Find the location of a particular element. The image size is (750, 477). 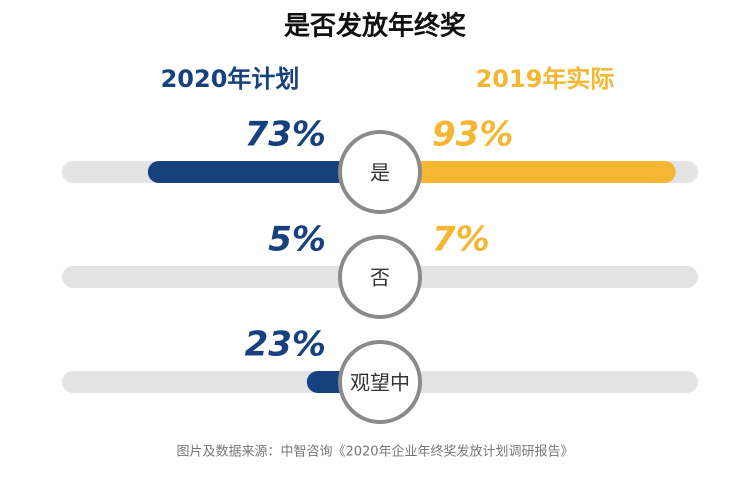

value-label: 73% is located at coordinates (285, 135).